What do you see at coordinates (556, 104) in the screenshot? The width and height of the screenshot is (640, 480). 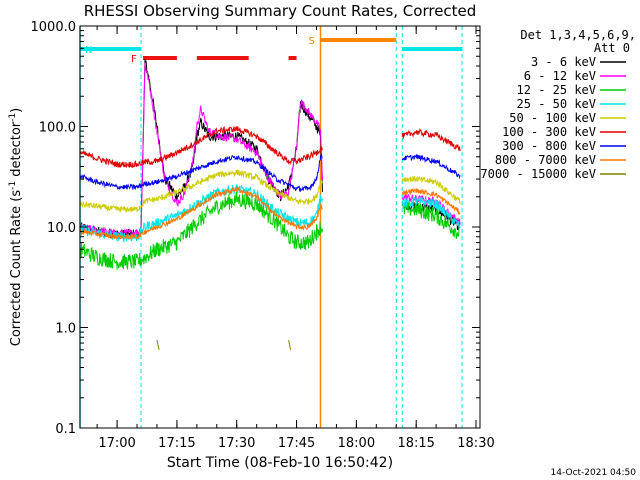 I see `legend-label-3: 25 - 50 keV` at bounding box center [556, 104].